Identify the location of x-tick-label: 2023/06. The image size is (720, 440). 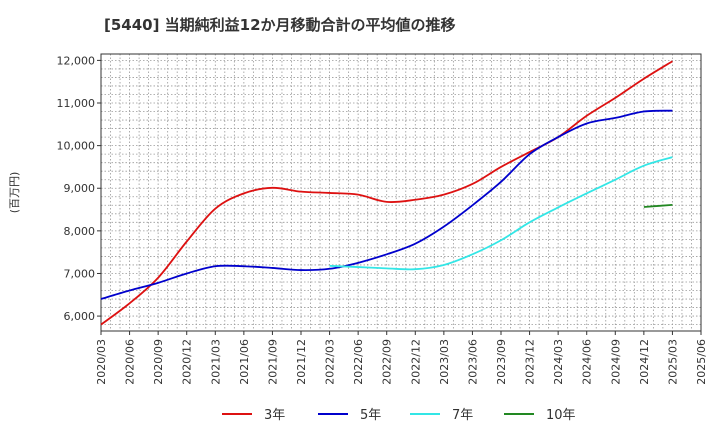
(472, 362).